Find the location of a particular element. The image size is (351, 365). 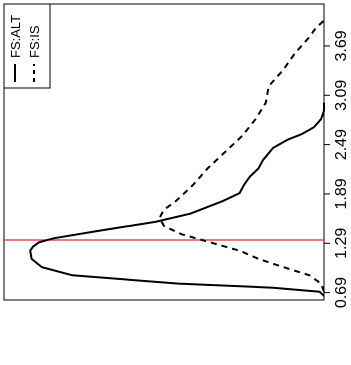

x-axis-ticks: 0.69 1.29 1.89 2.49 3.09 3.69 is located at coordinates (337, 169).